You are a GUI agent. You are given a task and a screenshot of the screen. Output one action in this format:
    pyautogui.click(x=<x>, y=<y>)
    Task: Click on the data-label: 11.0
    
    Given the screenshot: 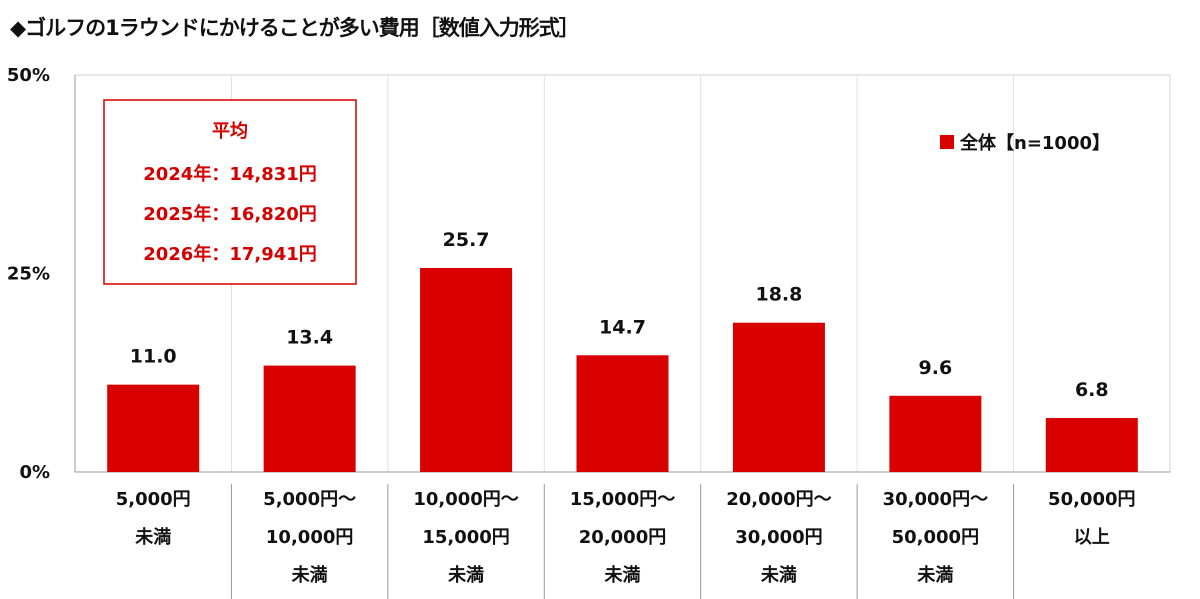 What is the action you would take?
    pyautogui.click(x=153, y=357)
    